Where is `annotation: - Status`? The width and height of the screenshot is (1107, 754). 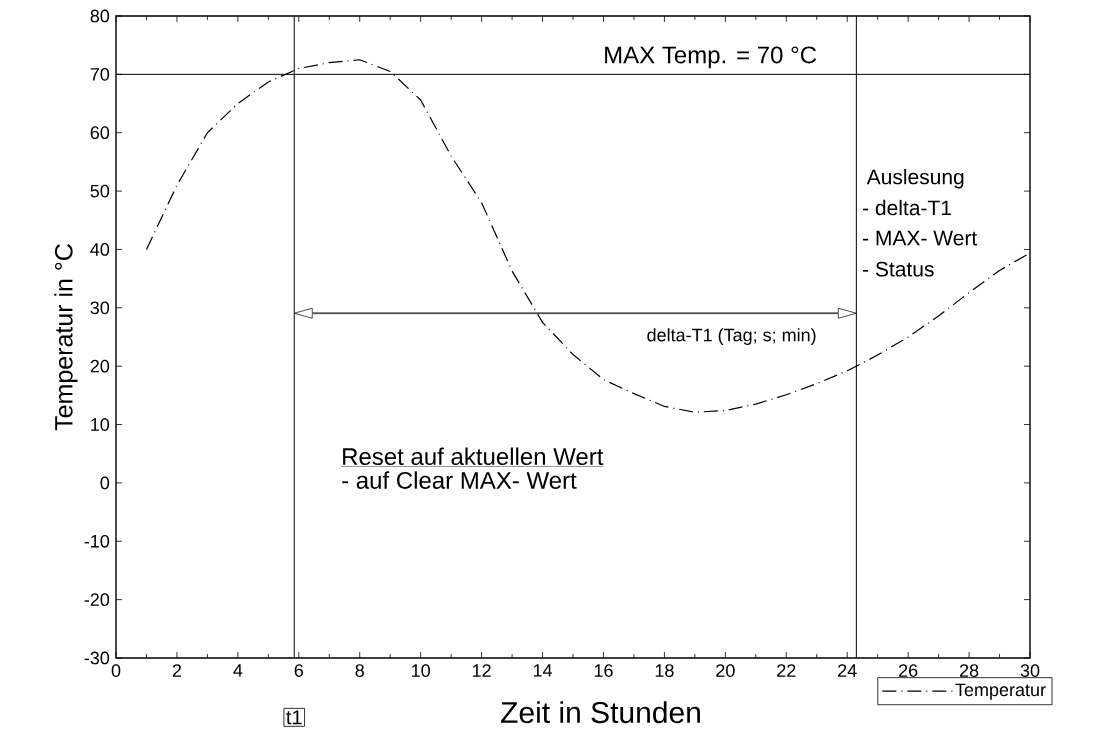 annotation: - Status is located at coordinates (898, 269).